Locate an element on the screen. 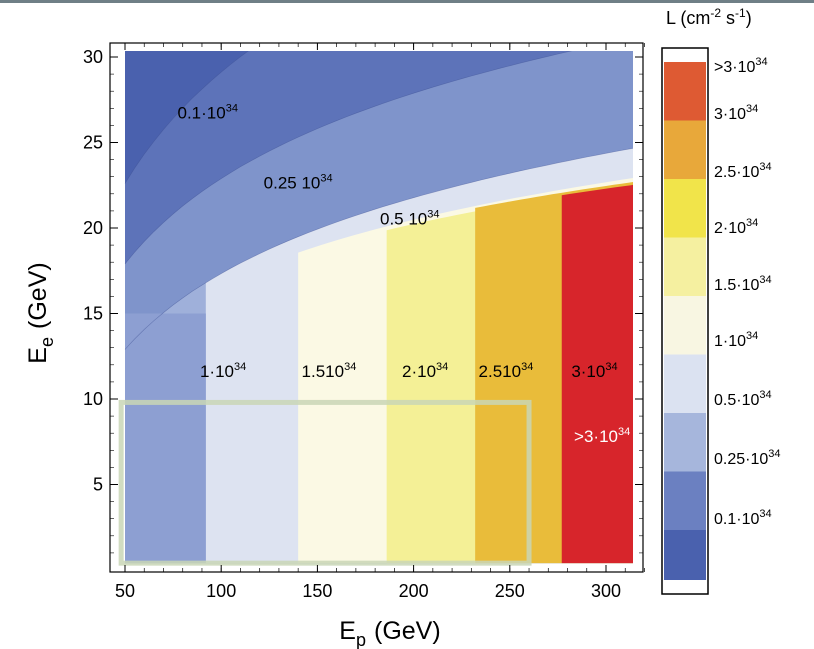 This screenshot has width=814, height=649. y-axis-title-main: E is located at coordinates (38, 355).